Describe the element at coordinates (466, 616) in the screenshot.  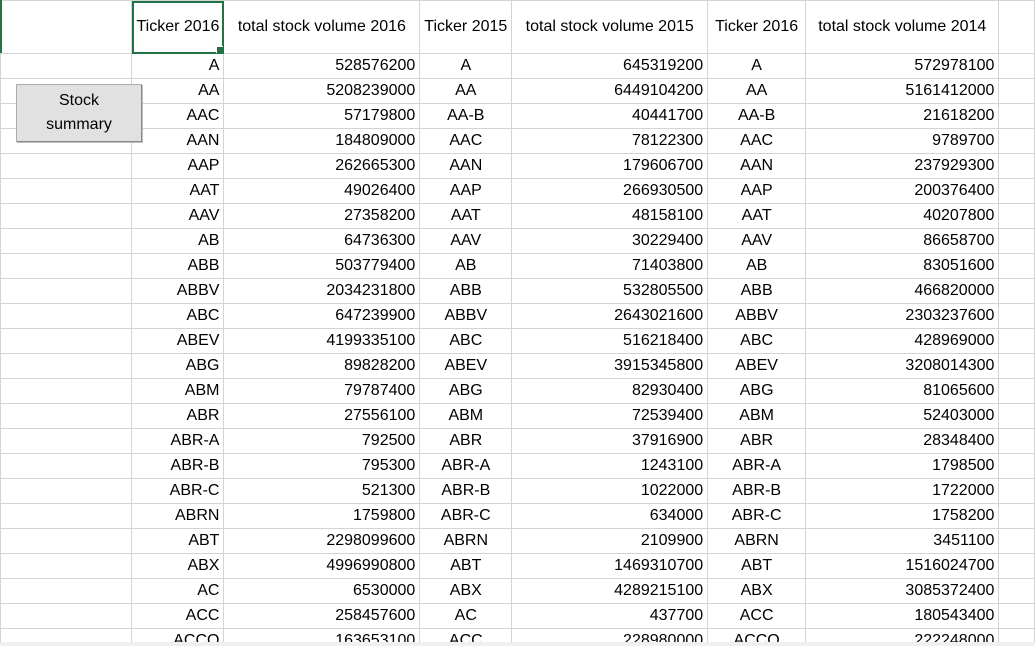
I see `cell-ticker-2015: AC` at that location.